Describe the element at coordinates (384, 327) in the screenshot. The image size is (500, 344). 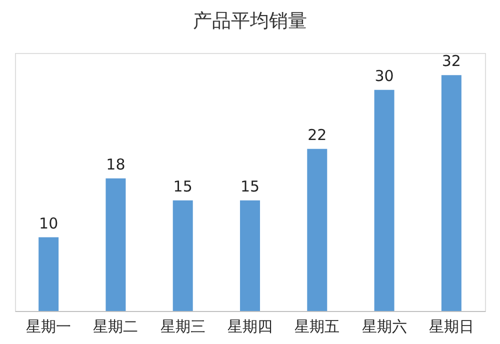
I see `x-tick-label: 星期六` at that location.